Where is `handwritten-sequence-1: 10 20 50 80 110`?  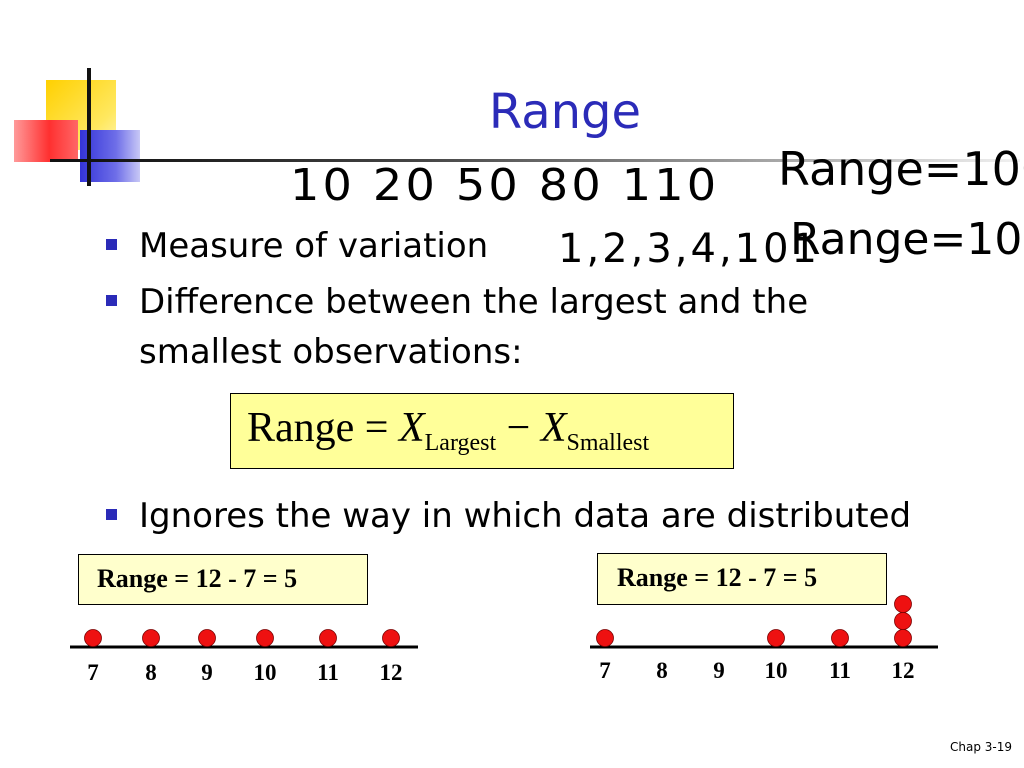 handwritten-sequence-1: 10 20 50 80 110 is located at coordinates (505, 185).